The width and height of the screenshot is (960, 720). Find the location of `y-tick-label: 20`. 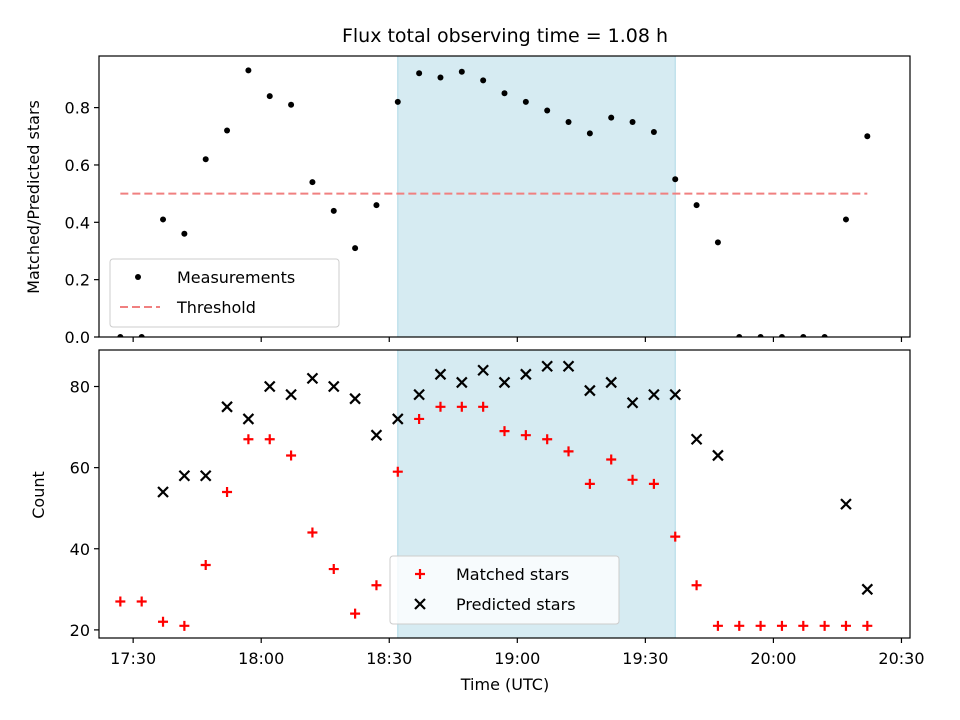

y-tick-label: 20 is located at coordinates (80, 630).